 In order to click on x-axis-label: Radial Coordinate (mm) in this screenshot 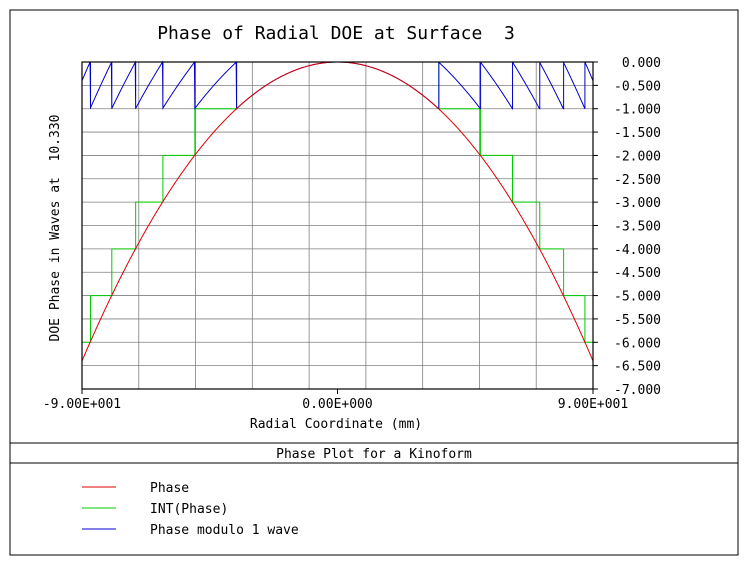, I will do `click(336, 424)`.